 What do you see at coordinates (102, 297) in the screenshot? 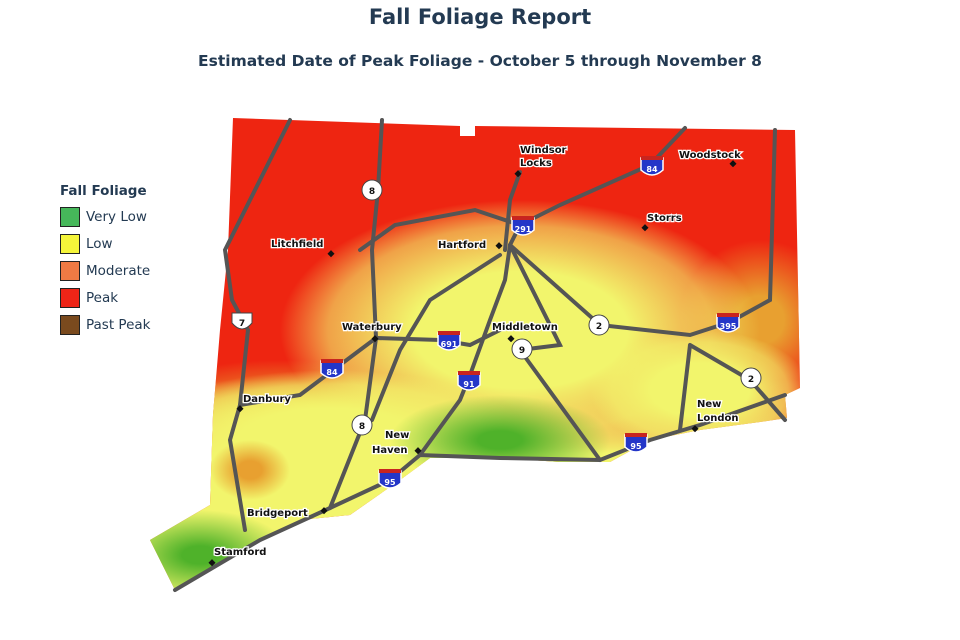
I see `legend-label: Peak` at bounding box center [102, 297].